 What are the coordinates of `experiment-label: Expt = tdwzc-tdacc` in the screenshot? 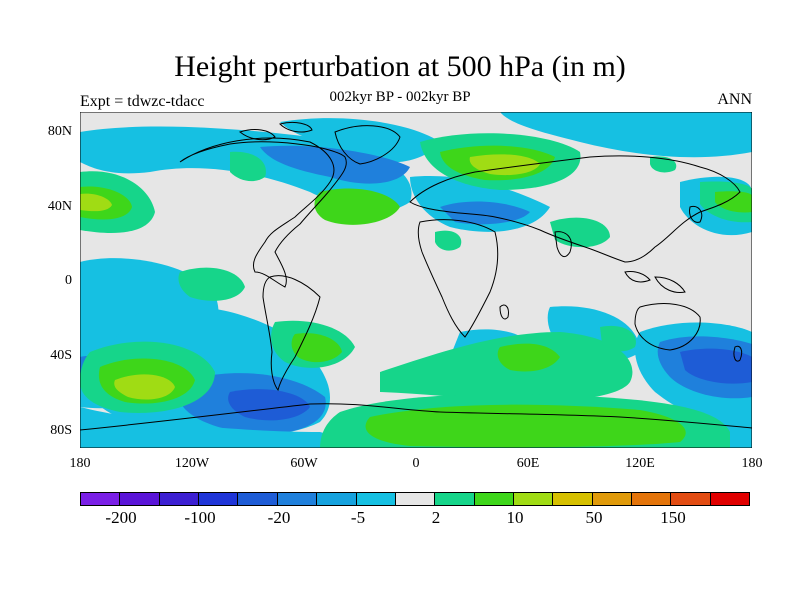 It's located at (142, 101).